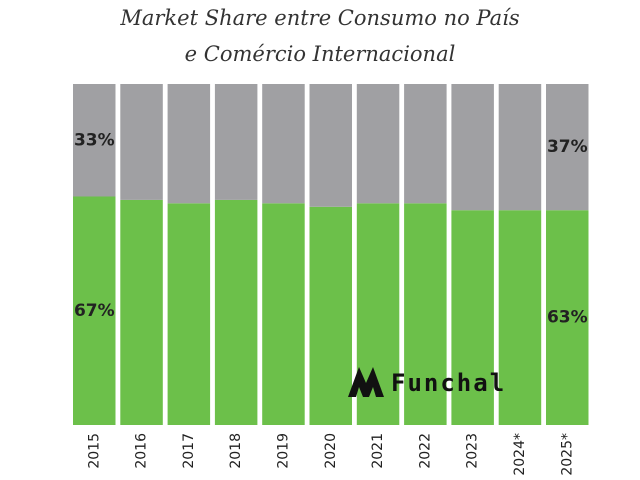  I want to click on logo: Funchal, so click(427, 382).